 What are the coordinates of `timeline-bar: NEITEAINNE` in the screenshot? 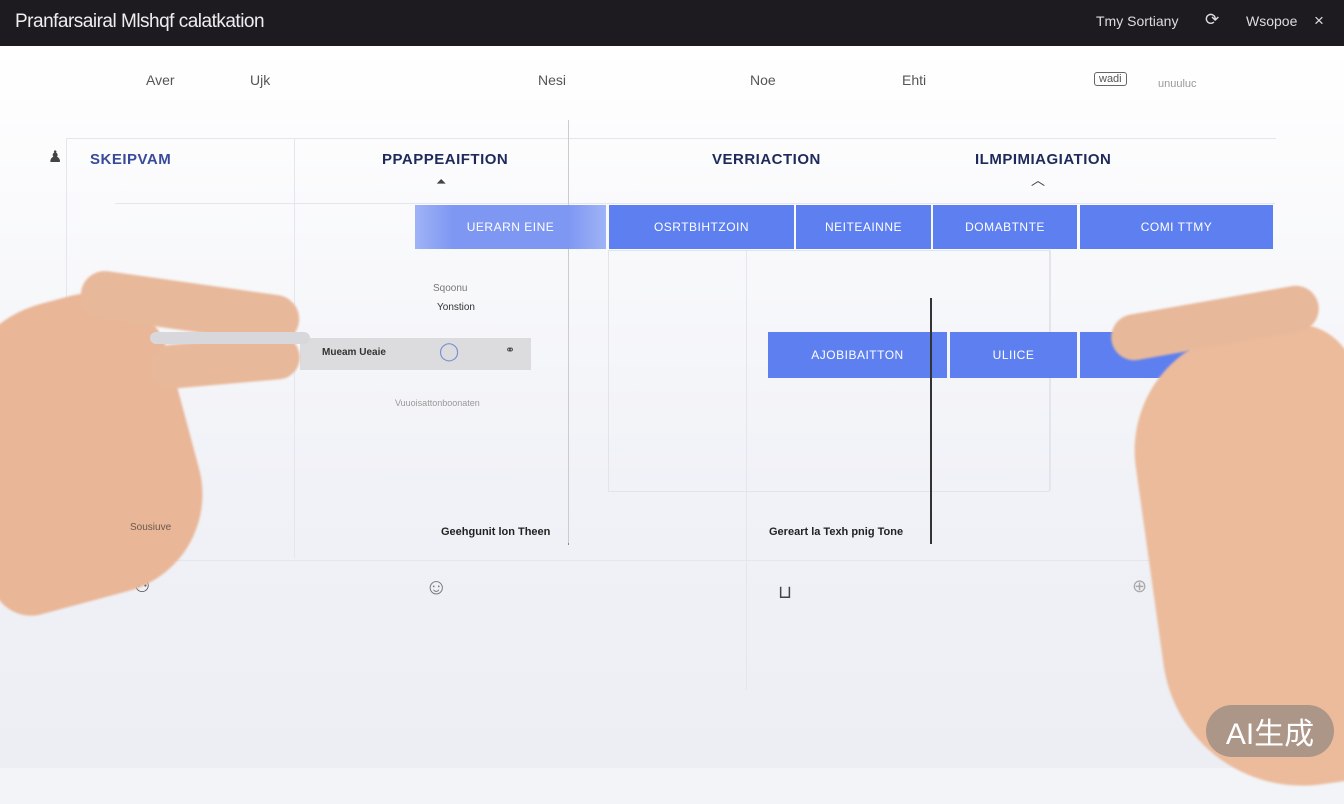 It's located at (863, 227).